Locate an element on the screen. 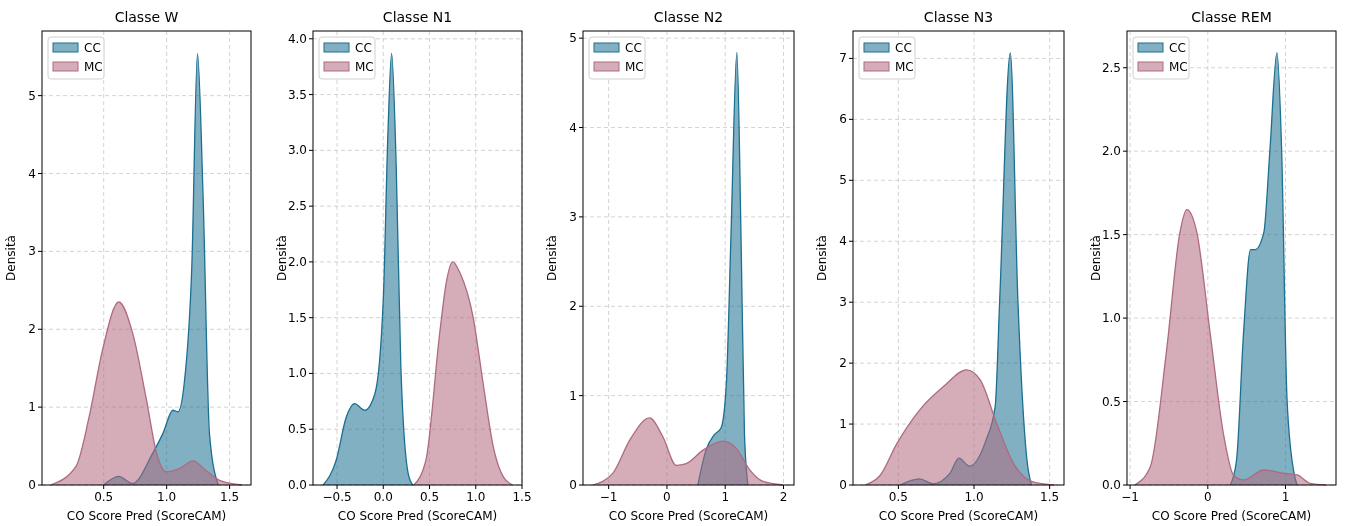  chart-title: Classe N3 is located at coordinates (958, 17).